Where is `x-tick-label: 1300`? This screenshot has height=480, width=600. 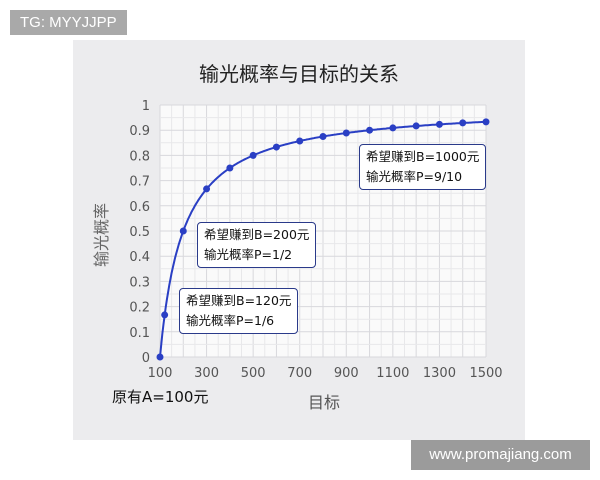
x-tick-label: 1300 is located at coordinates (439, 373).